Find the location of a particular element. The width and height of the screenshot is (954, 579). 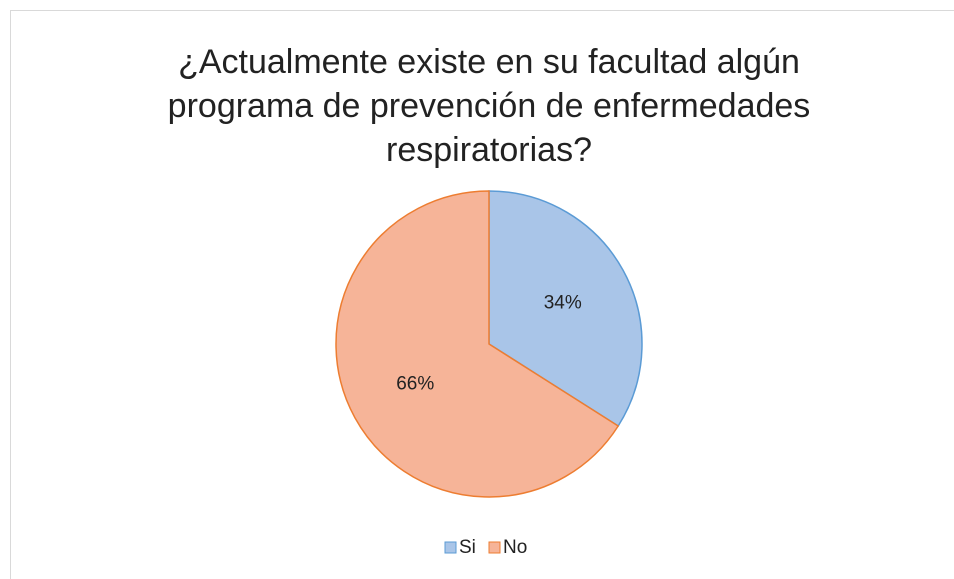

data-label: 66% is located at coordinates (415, 384).